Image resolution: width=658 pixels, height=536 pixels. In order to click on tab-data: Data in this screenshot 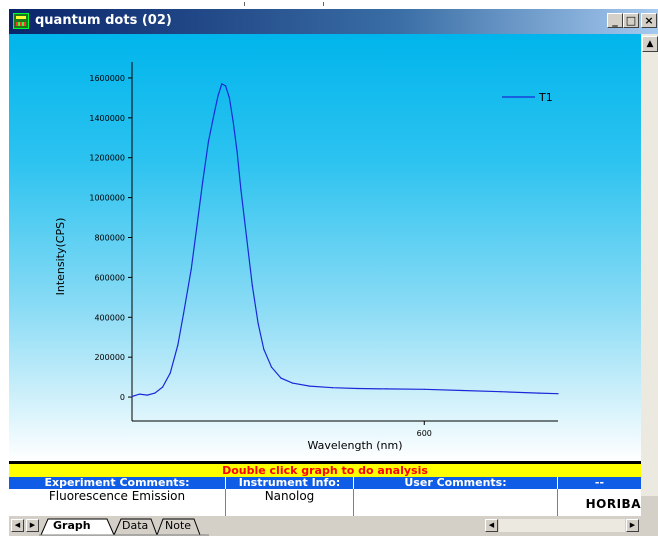, I will do `click(135, 525)`.